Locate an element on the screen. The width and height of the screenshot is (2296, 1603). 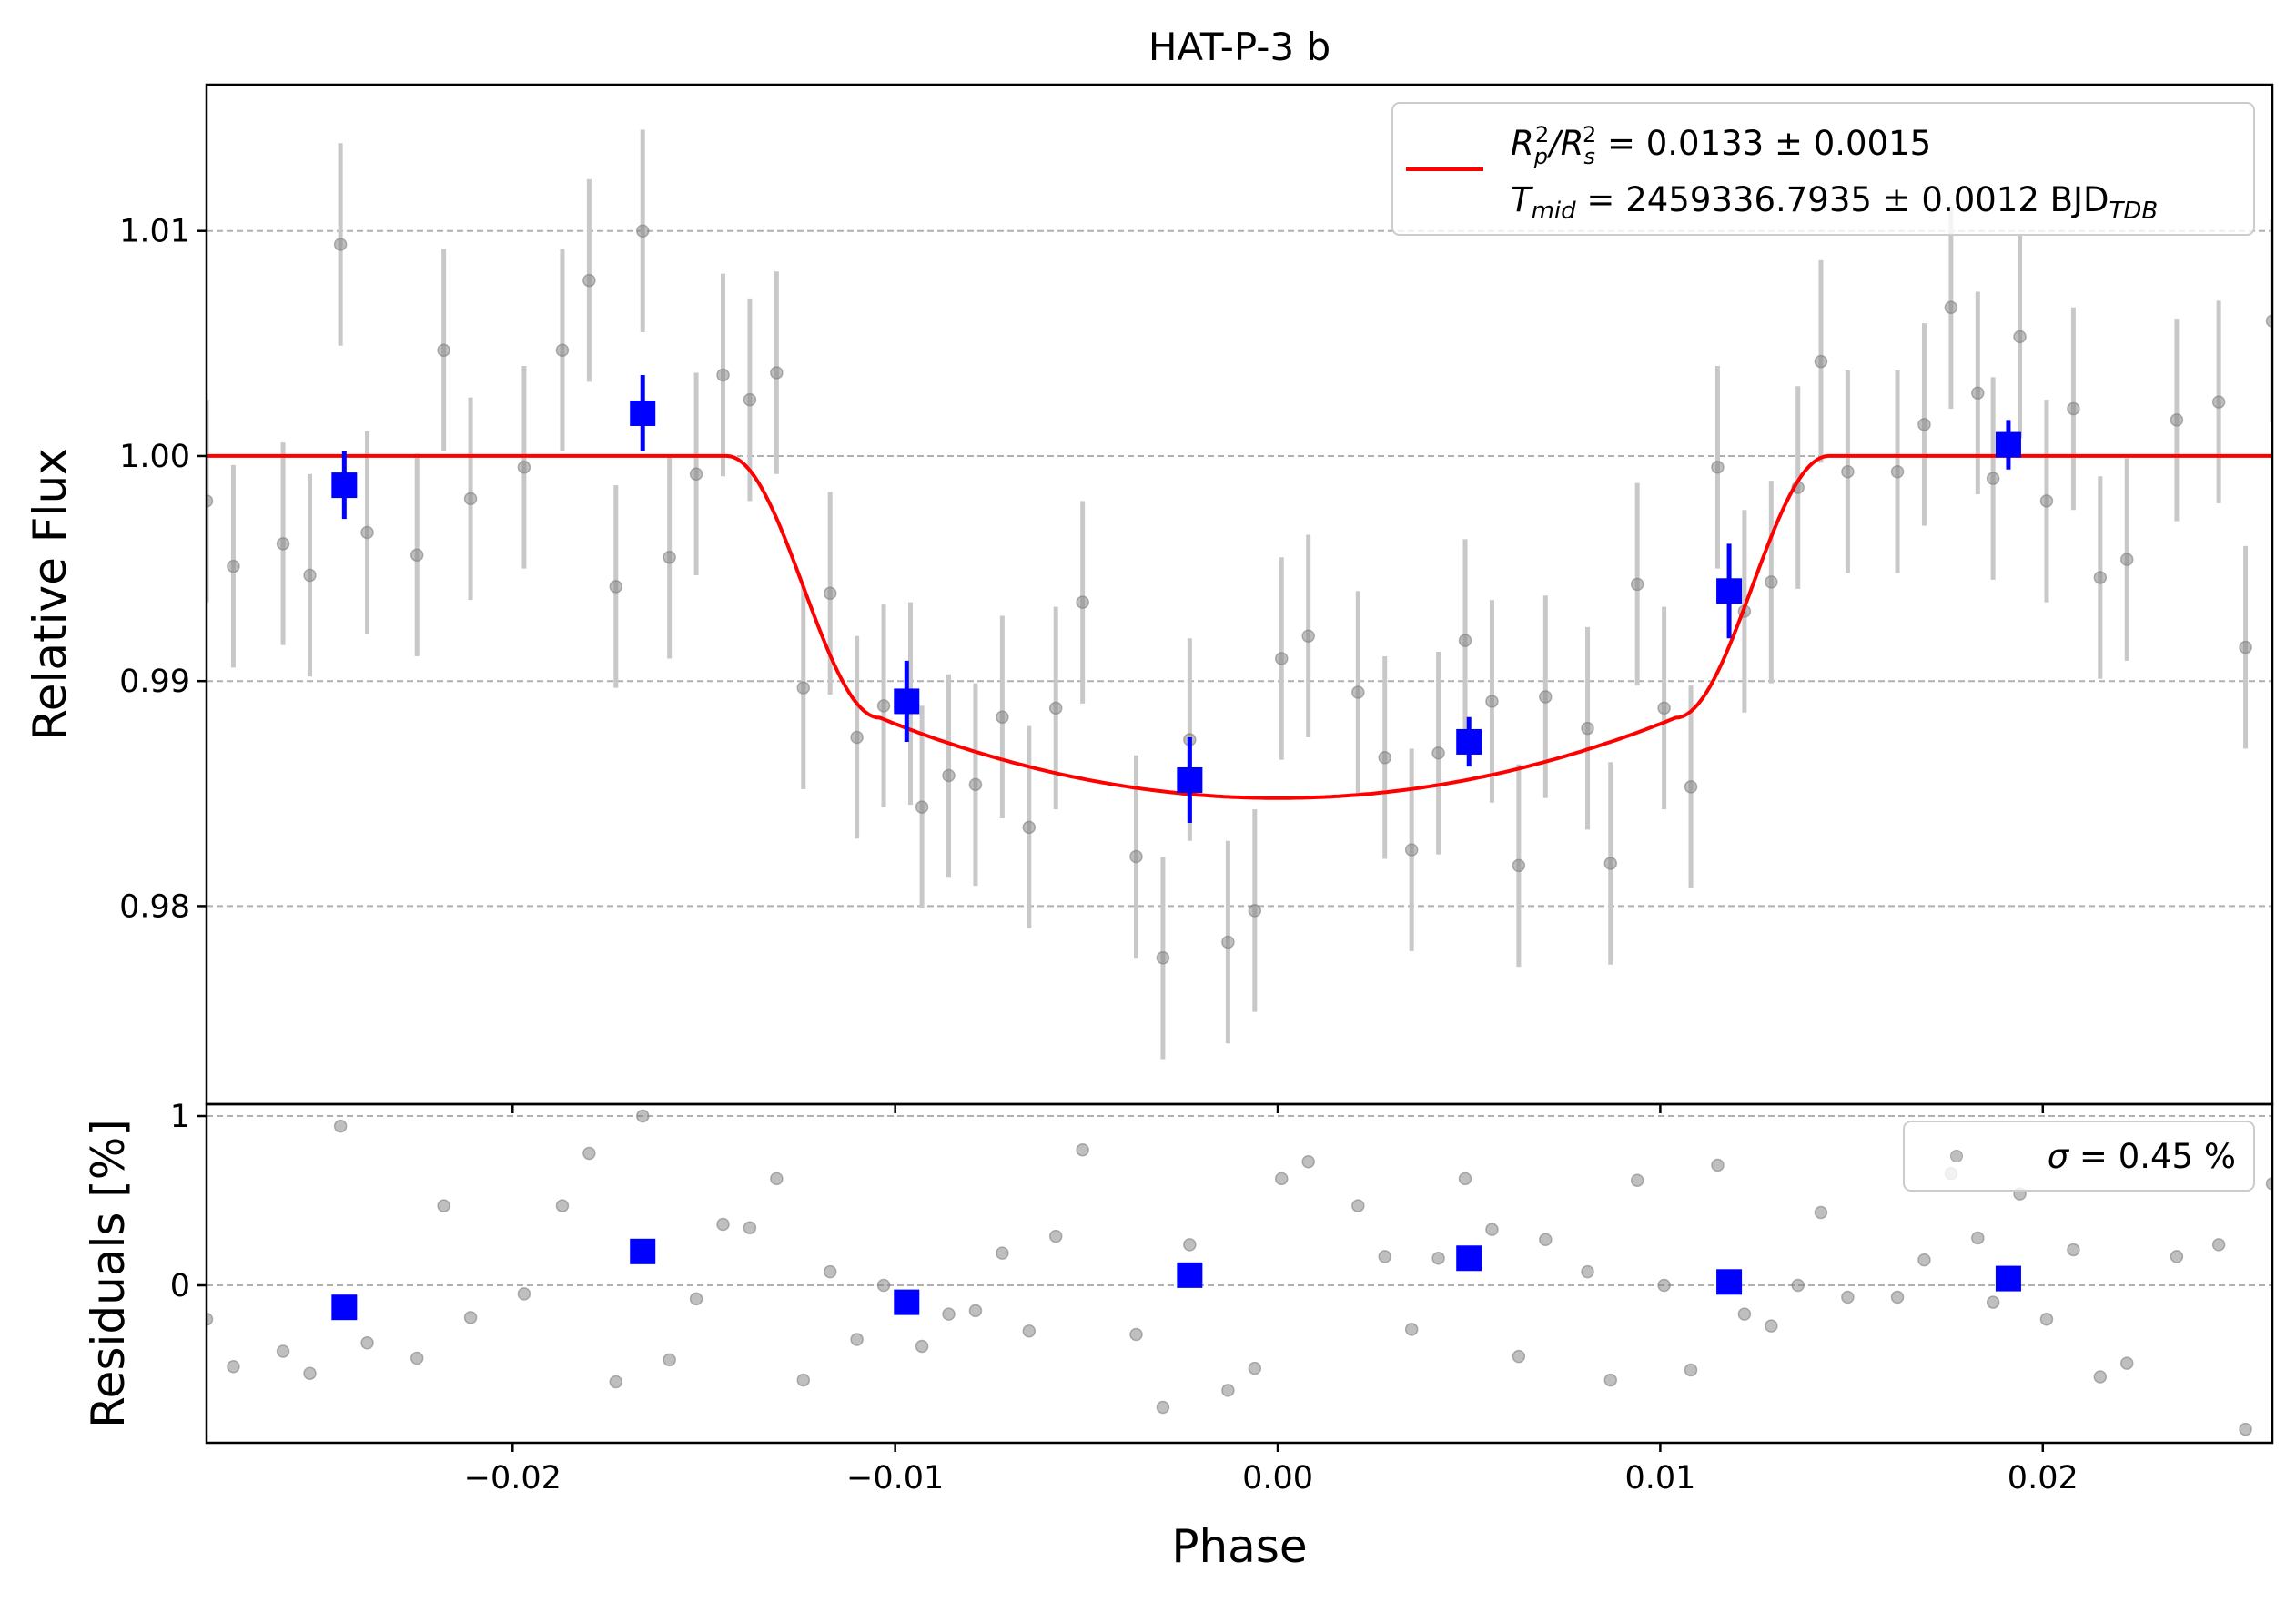
residuals-legend: σ = 0.45 % is located at coordinates (2079, 1156).